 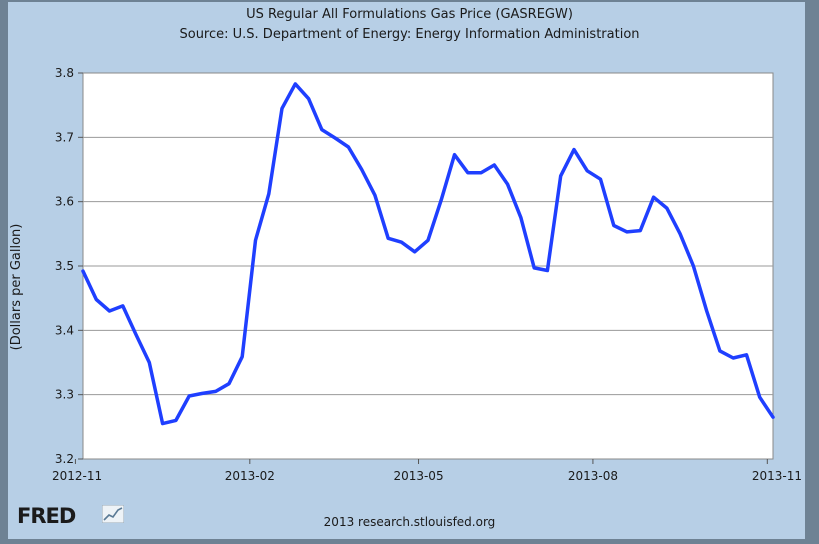 What do you see at coordinates (64, 266) in the screenshot?
I see `y-tick-label: 3.5` at bounding box center [64, 266].